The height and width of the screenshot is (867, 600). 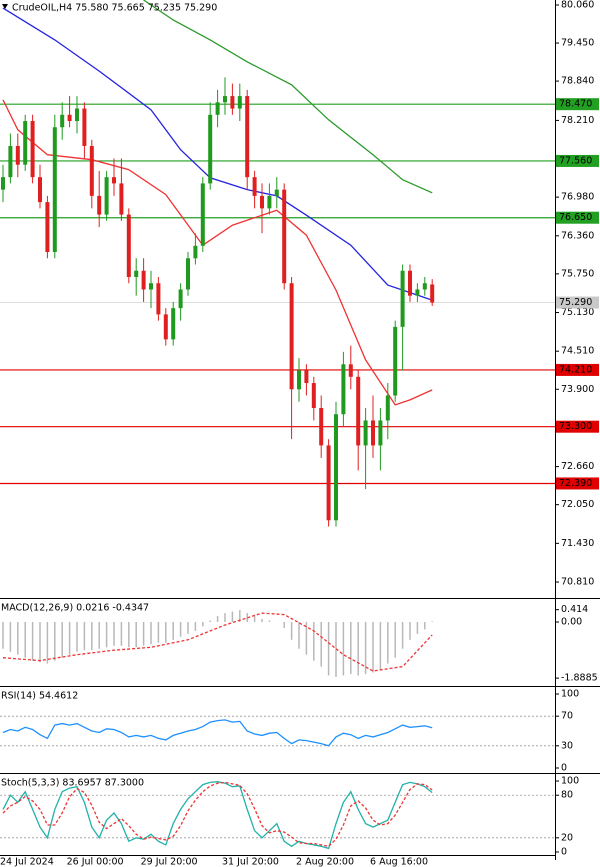 I want to click on last-price-box, so click(x=577, y=302).